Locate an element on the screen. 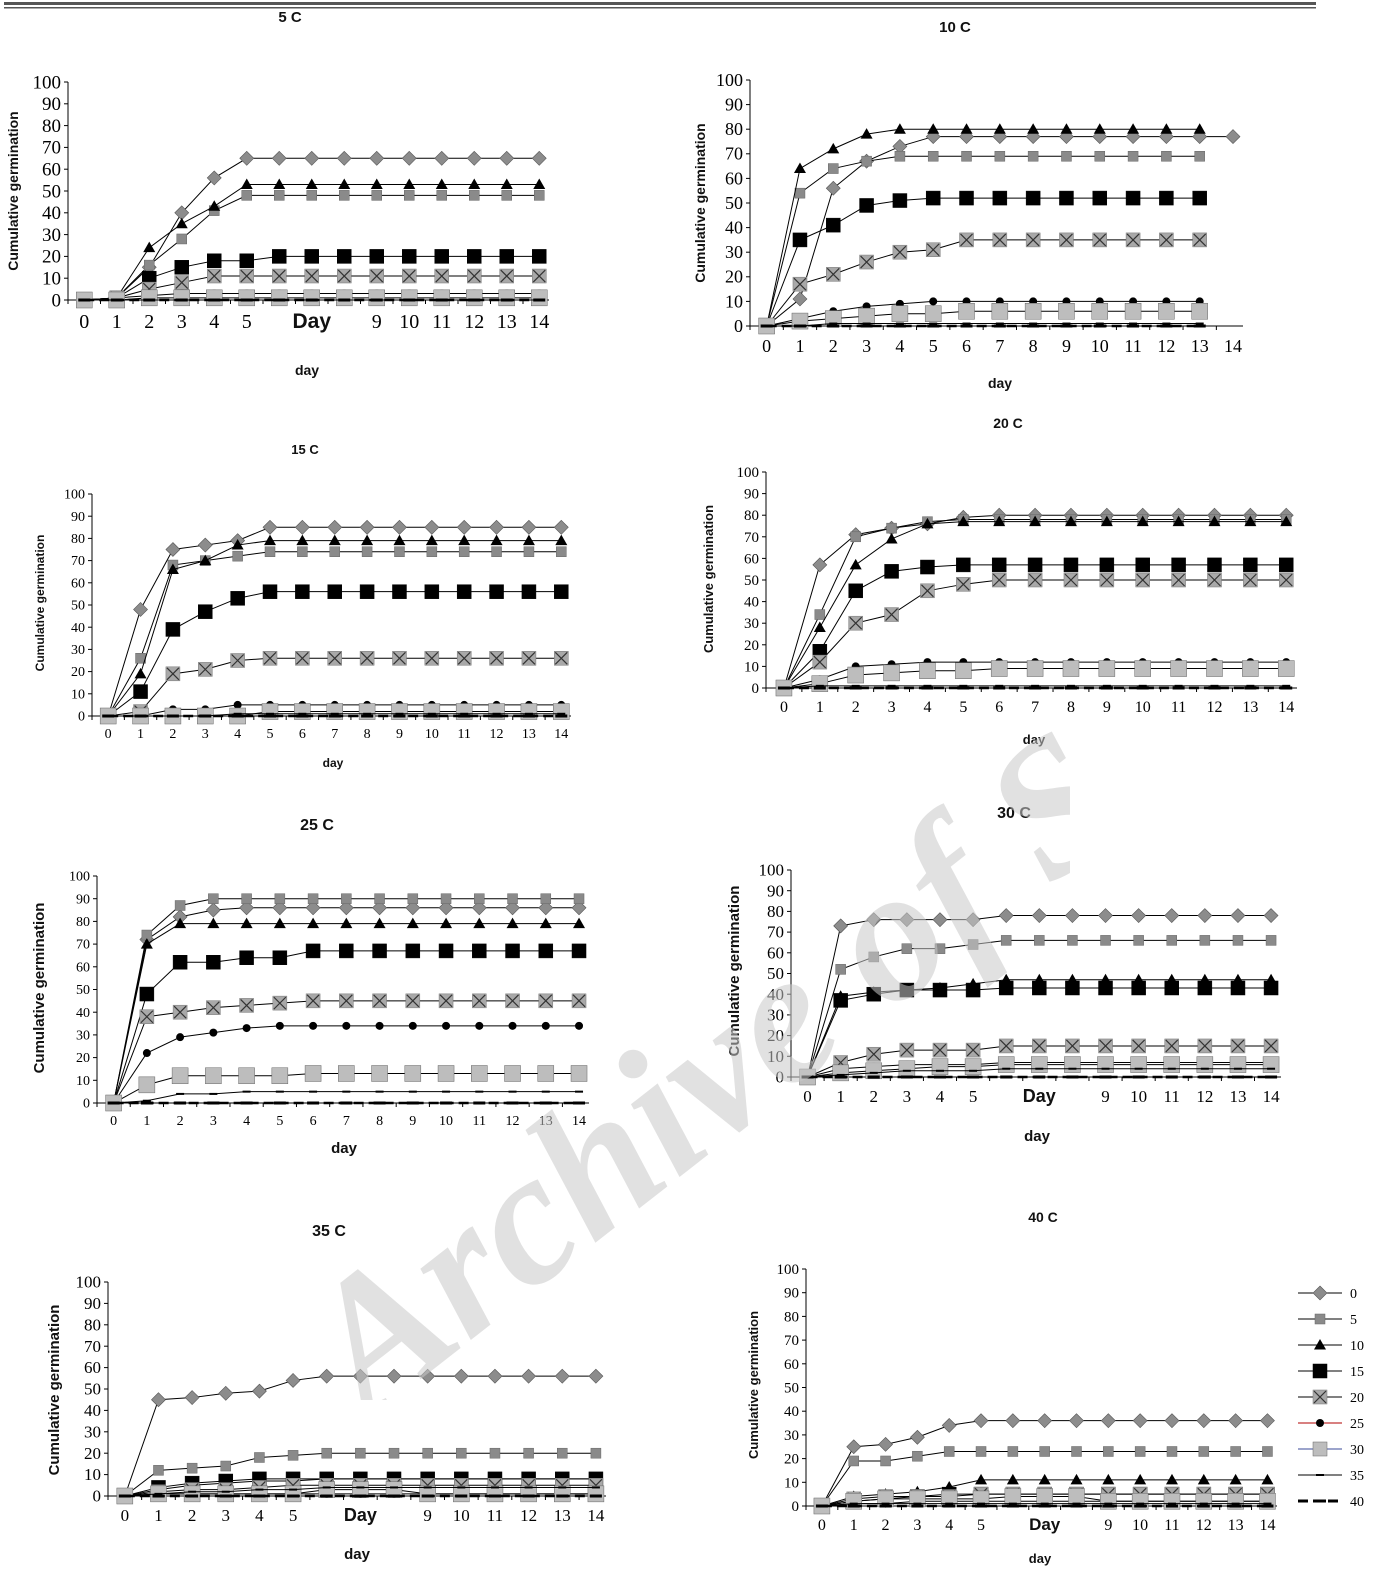  x-tick-label: 5 is located at coordinates (247, 322).